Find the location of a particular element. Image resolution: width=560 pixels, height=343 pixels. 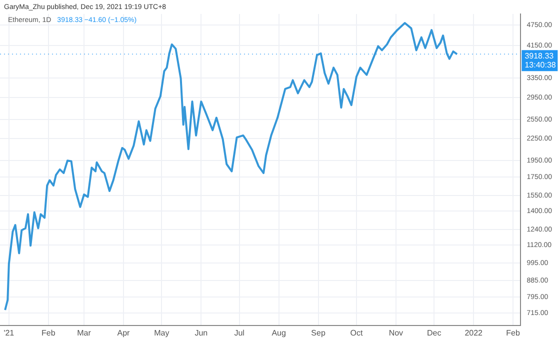

x-tick-label: May is located at coordinates (162, 333).